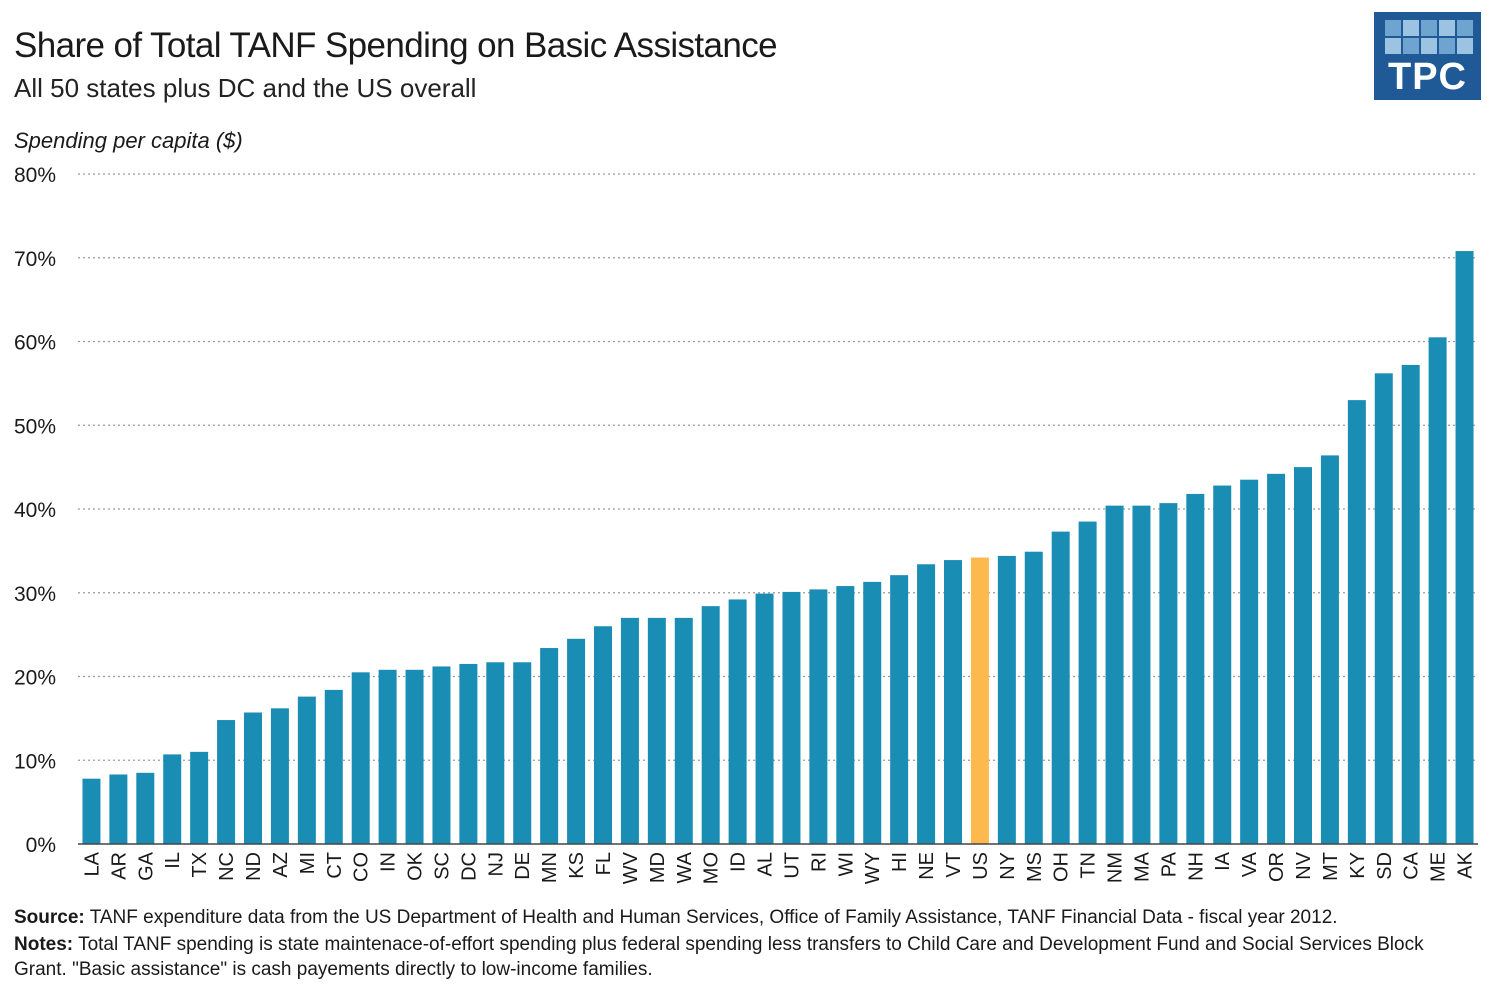 This screenshot has width=1490, height=1002. What do you see at coordinates (173, 860) in the screenshot?
I see `x-tick-label: IL` at bounding box center [173, 860].